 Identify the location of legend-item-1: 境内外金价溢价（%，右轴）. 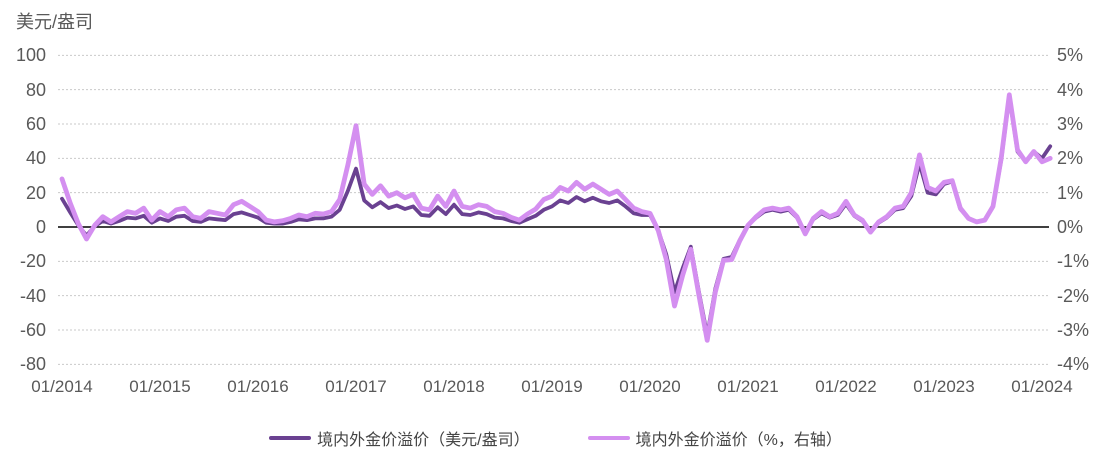
(714, 438).